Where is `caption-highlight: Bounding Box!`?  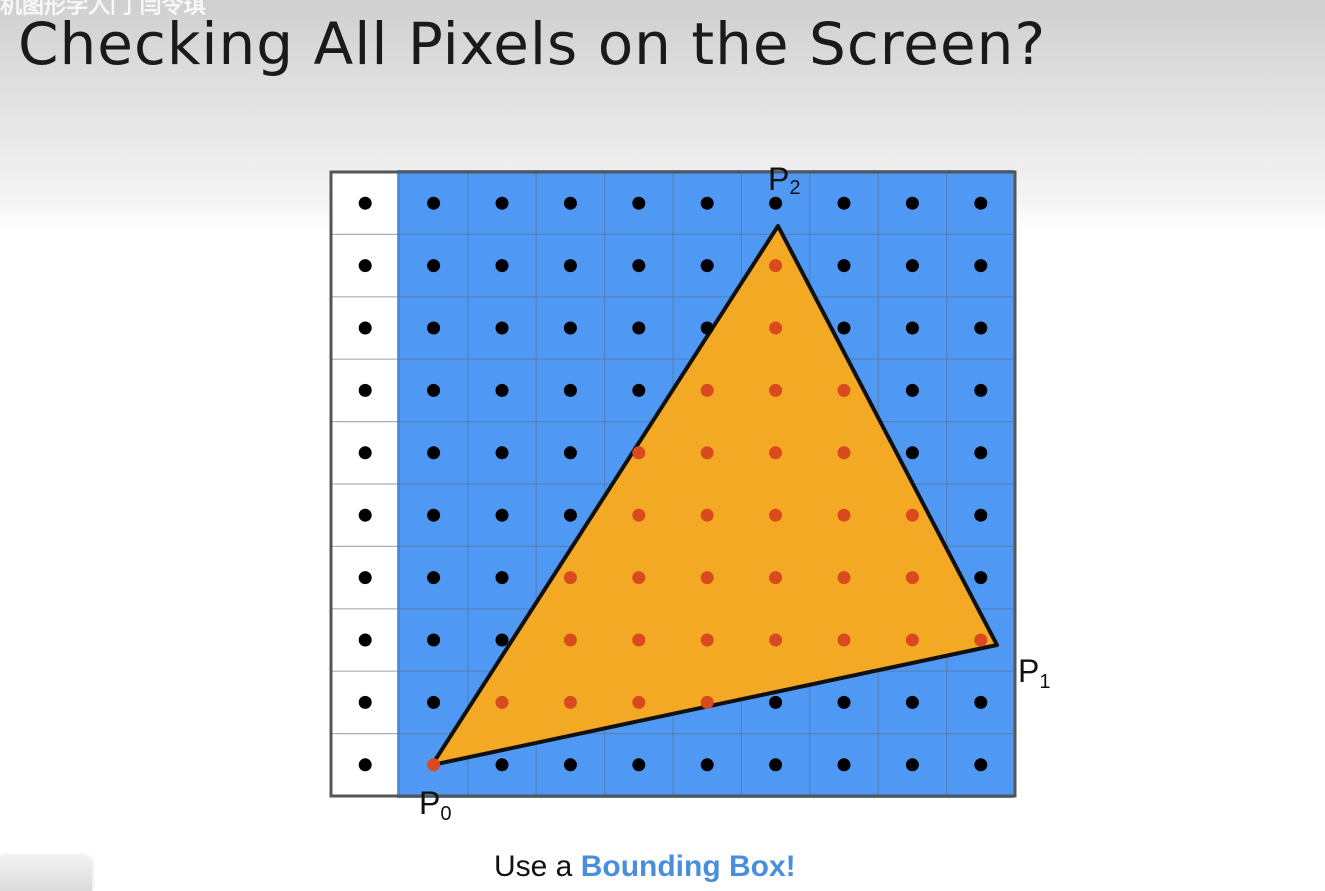 caption-highlight: Bounding Box! is located at coordinates (688, 866).